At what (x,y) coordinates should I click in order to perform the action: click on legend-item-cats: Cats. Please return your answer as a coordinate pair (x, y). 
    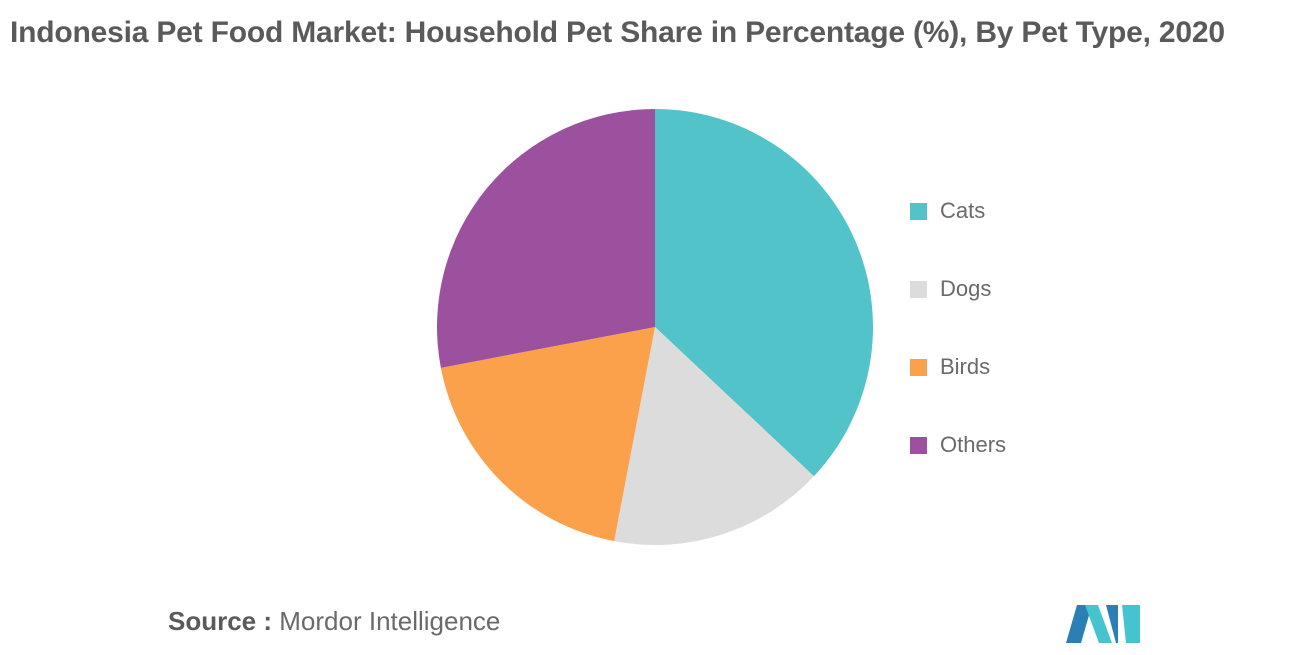
    Looking at the image, I should click on (958, 211).